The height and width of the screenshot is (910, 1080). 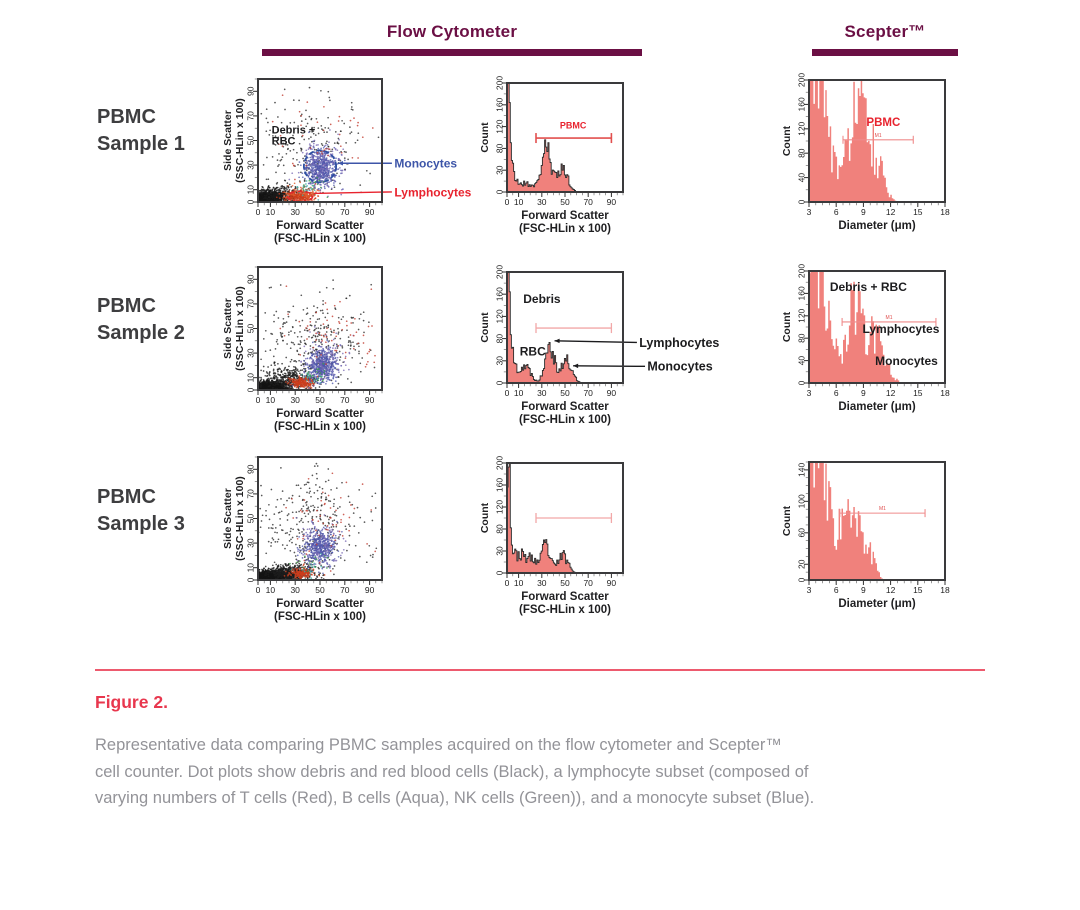 What do you see at coordinates (500, 148) in the screenshot?
I see `svg-text: 80` at bounding box center [500, 148].